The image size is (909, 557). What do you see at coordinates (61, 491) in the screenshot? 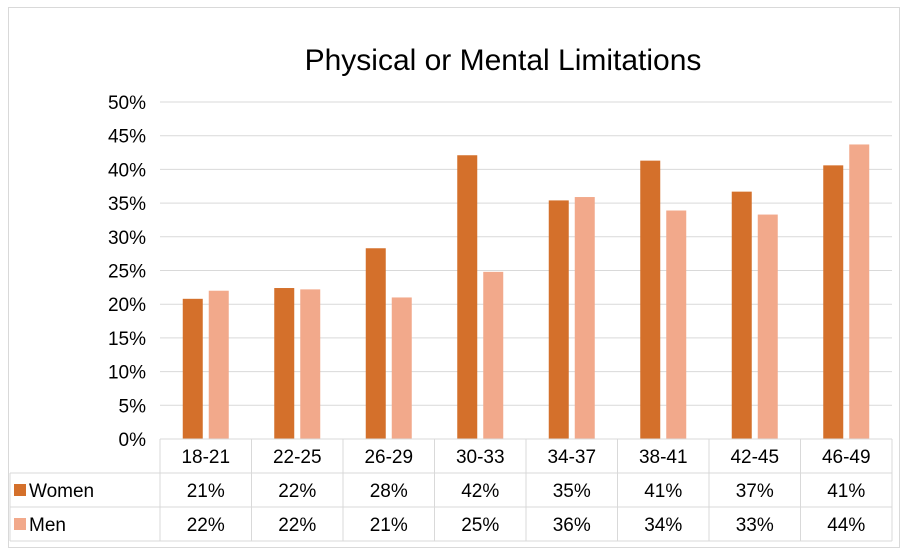
I see `legend-label-women: Women` at bounding box center [61, 491].